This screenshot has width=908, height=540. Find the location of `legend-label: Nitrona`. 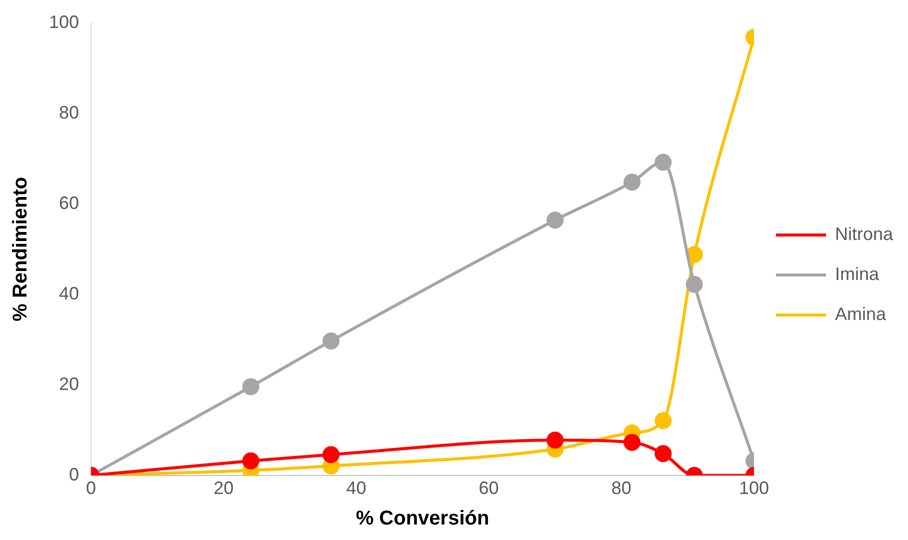

legend-label: Nitrona is located at coordinates (864, 234).